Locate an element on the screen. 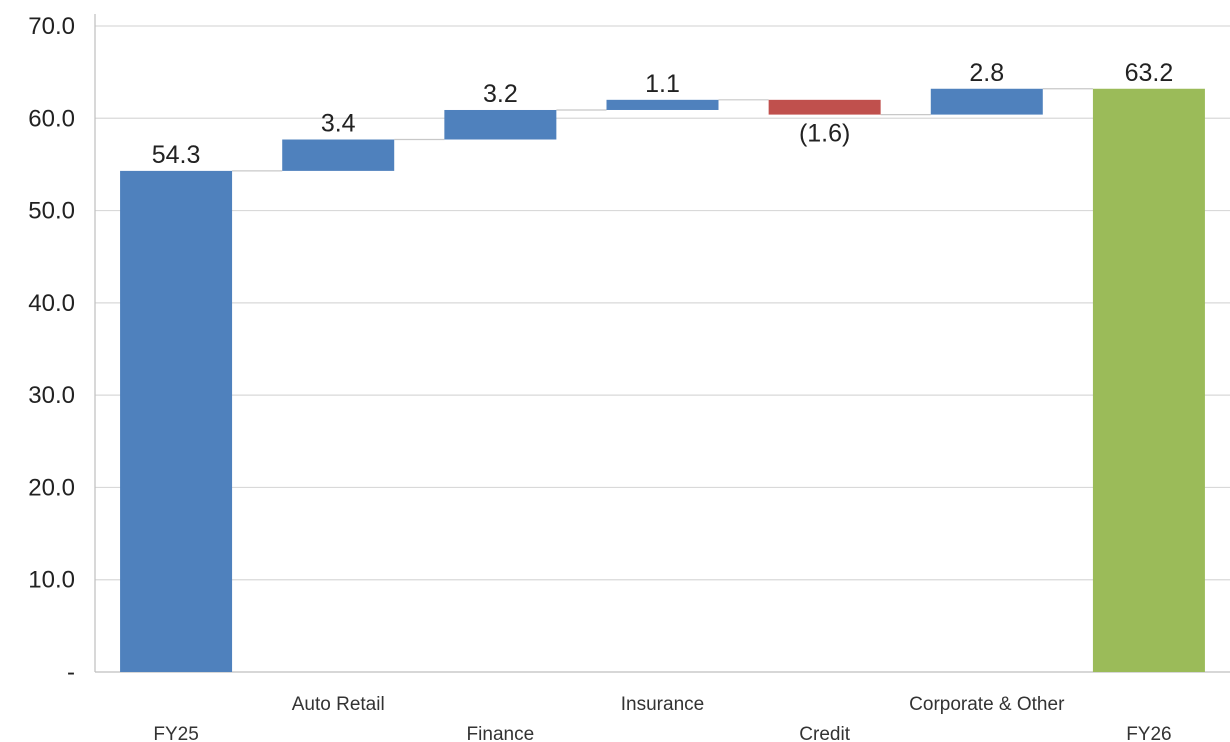  bar-finance is located at coordinates (500, 124).